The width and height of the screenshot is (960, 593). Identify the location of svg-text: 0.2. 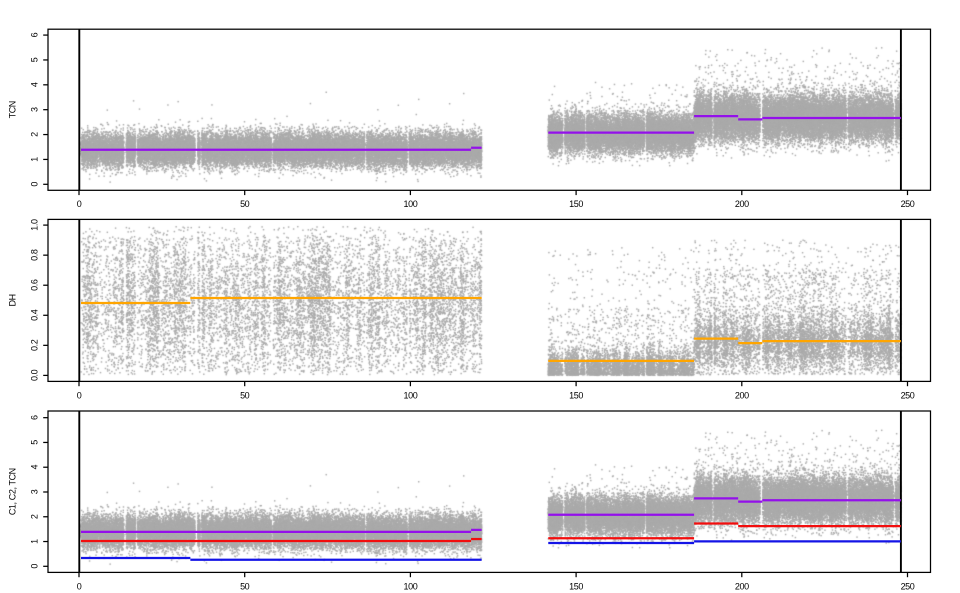
(35, 345).